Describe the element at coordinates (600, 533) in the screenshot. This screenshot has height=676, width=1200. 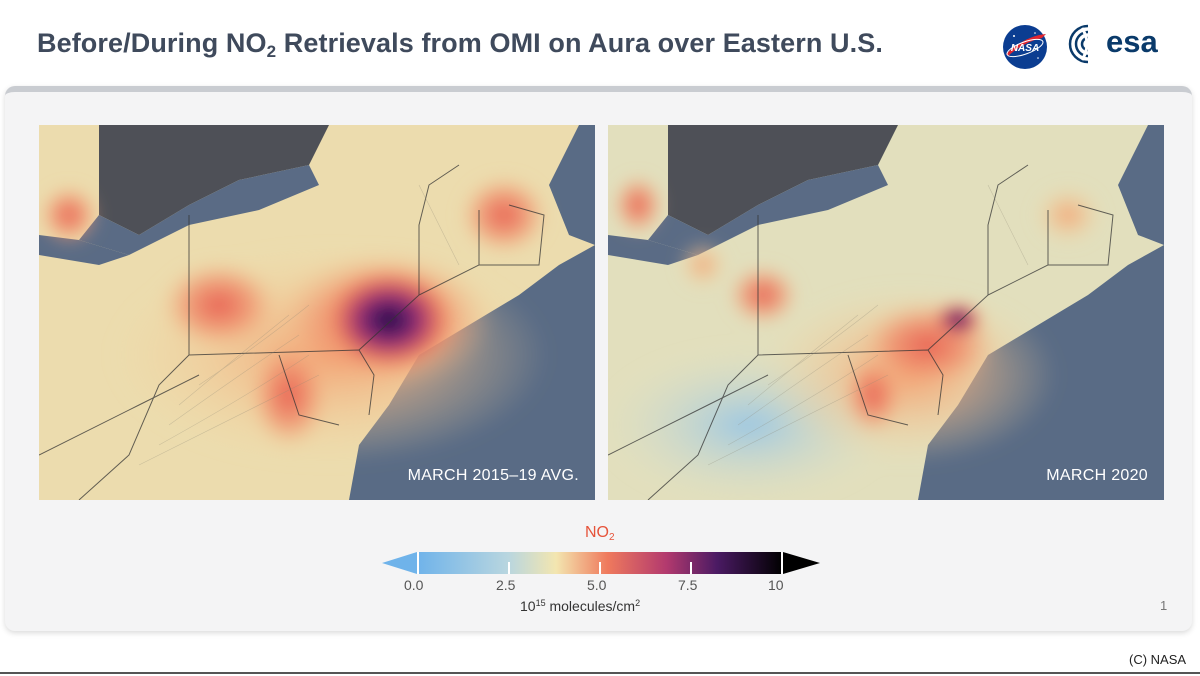
I see `colorbar-title: NO2` at that location.